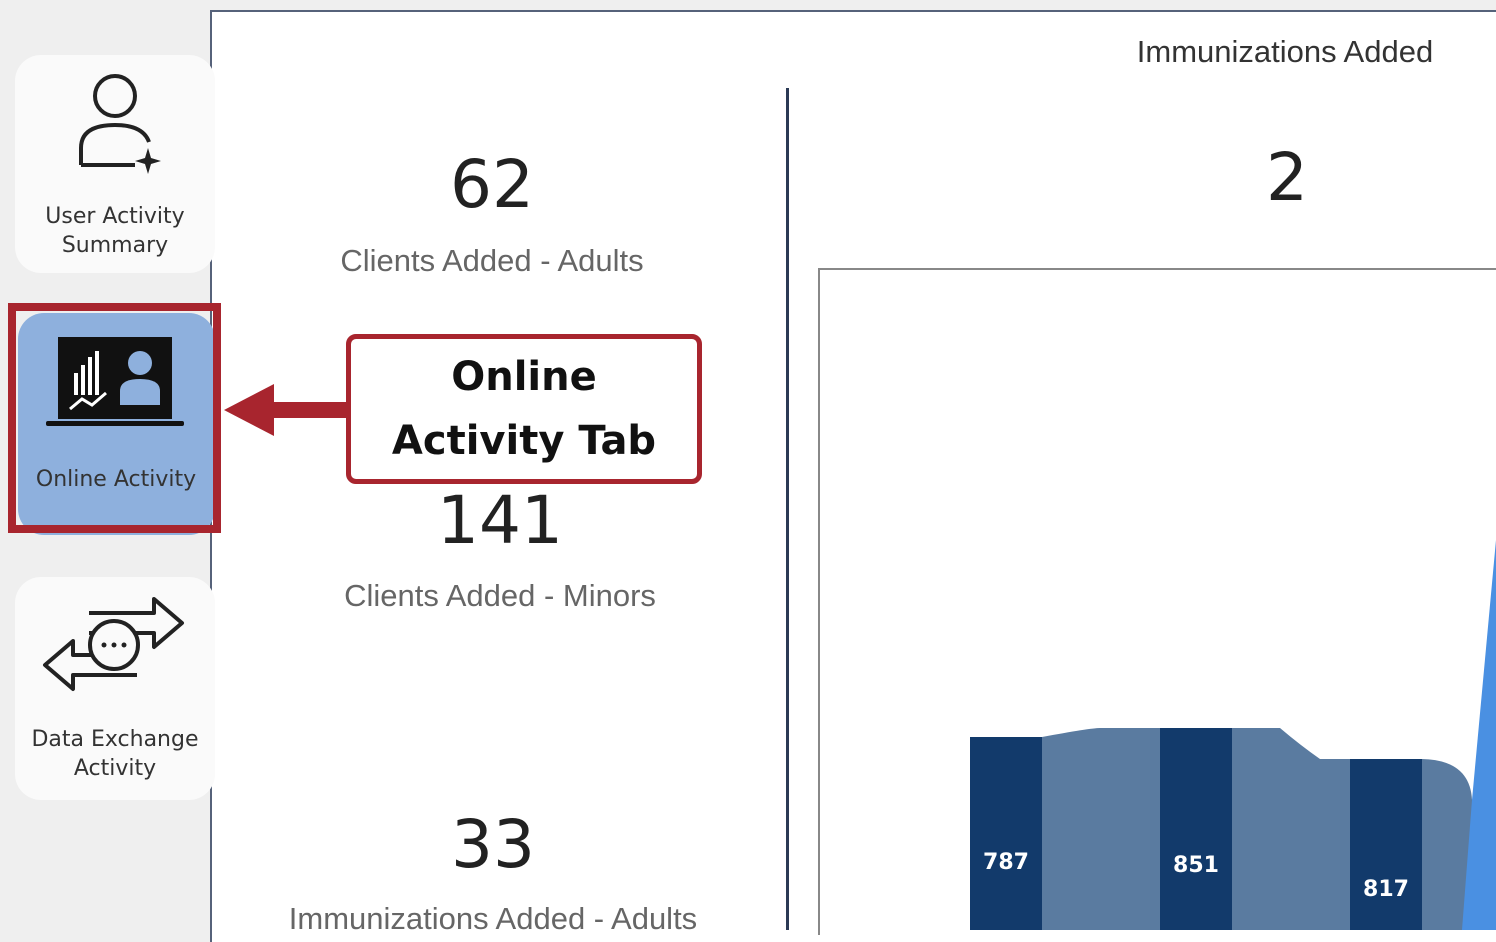  What do you see at coordinates (1285, 51) in the screenshot?
I see `kpi-label: Immunizations Added` at bounding box center [1285, 51].